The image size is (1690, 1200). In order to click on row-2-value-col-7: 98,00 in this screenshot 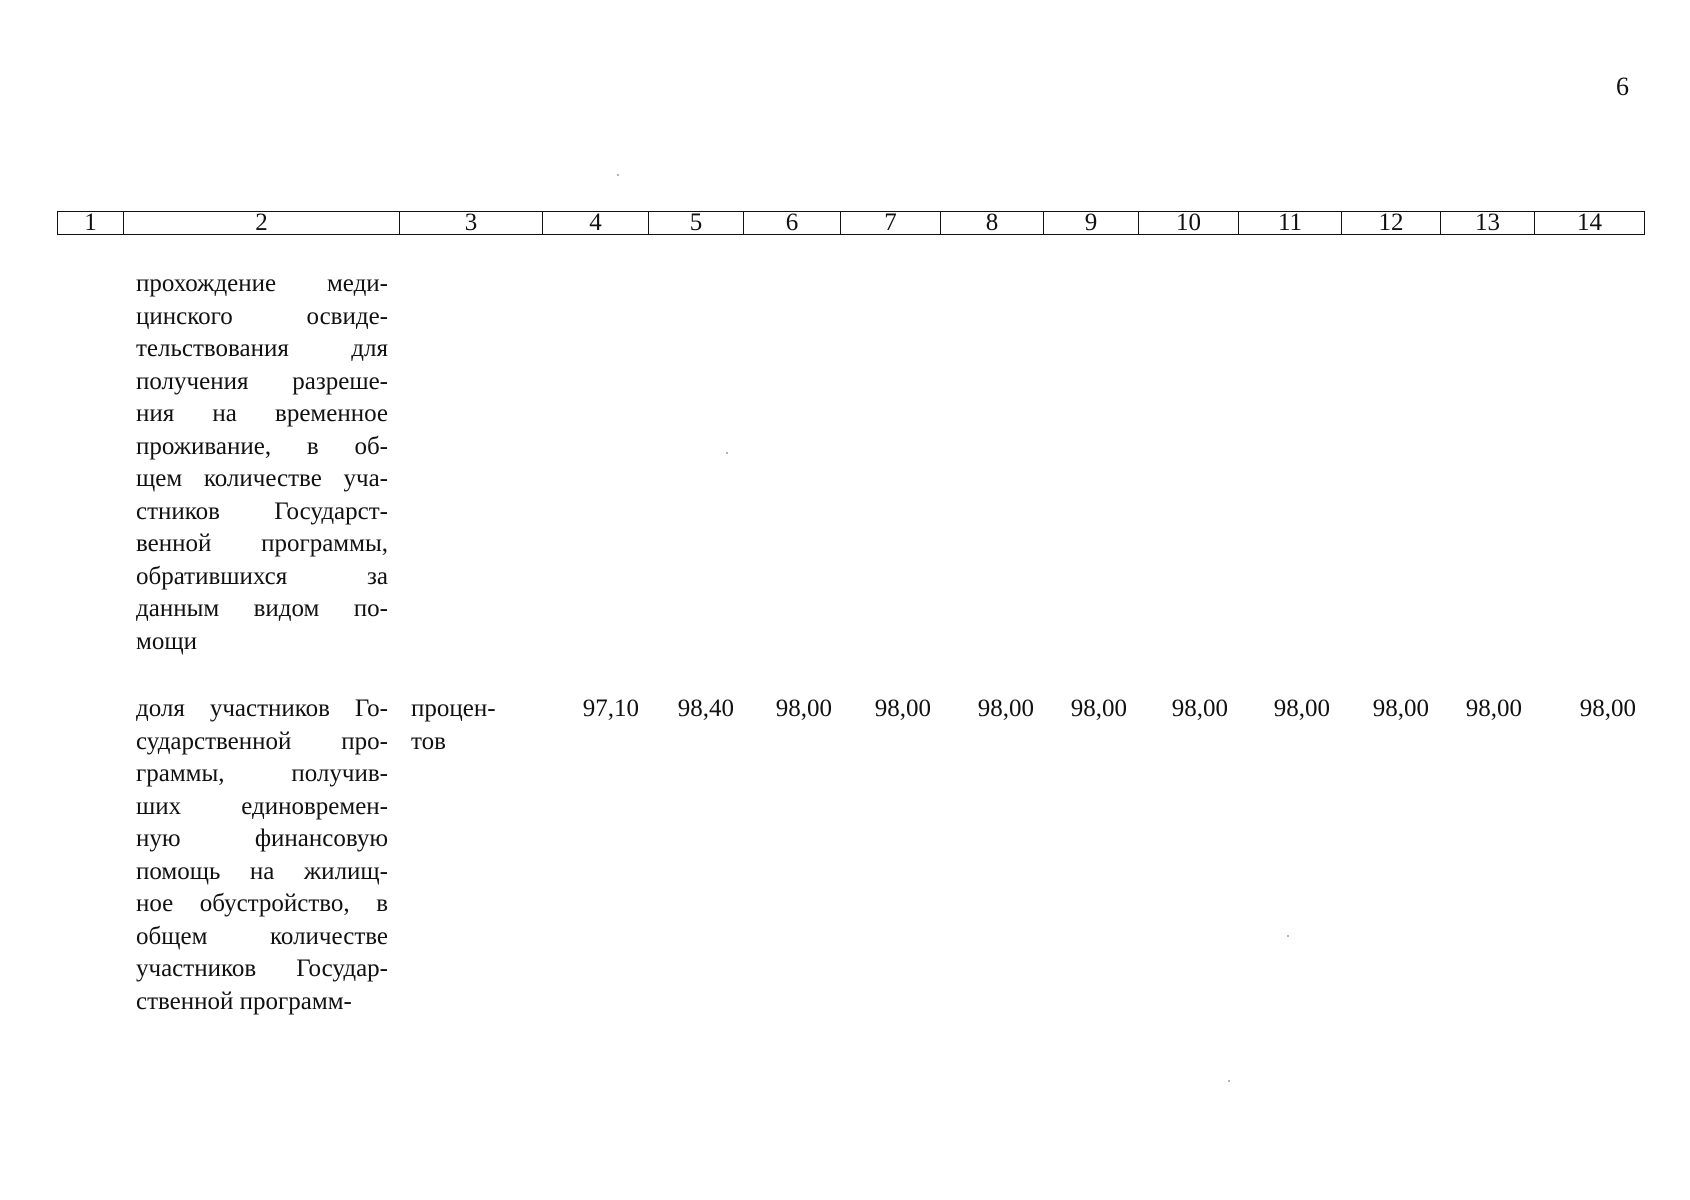, I will do `click(902, 708)`.